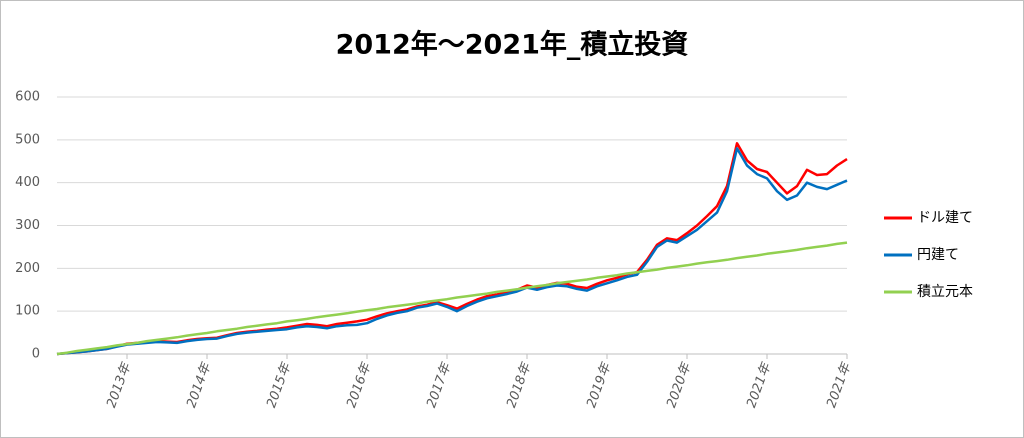  Describe the element at coordinates (27, 139) in the screenshot. I see `y-tick-label: 500` at that location.